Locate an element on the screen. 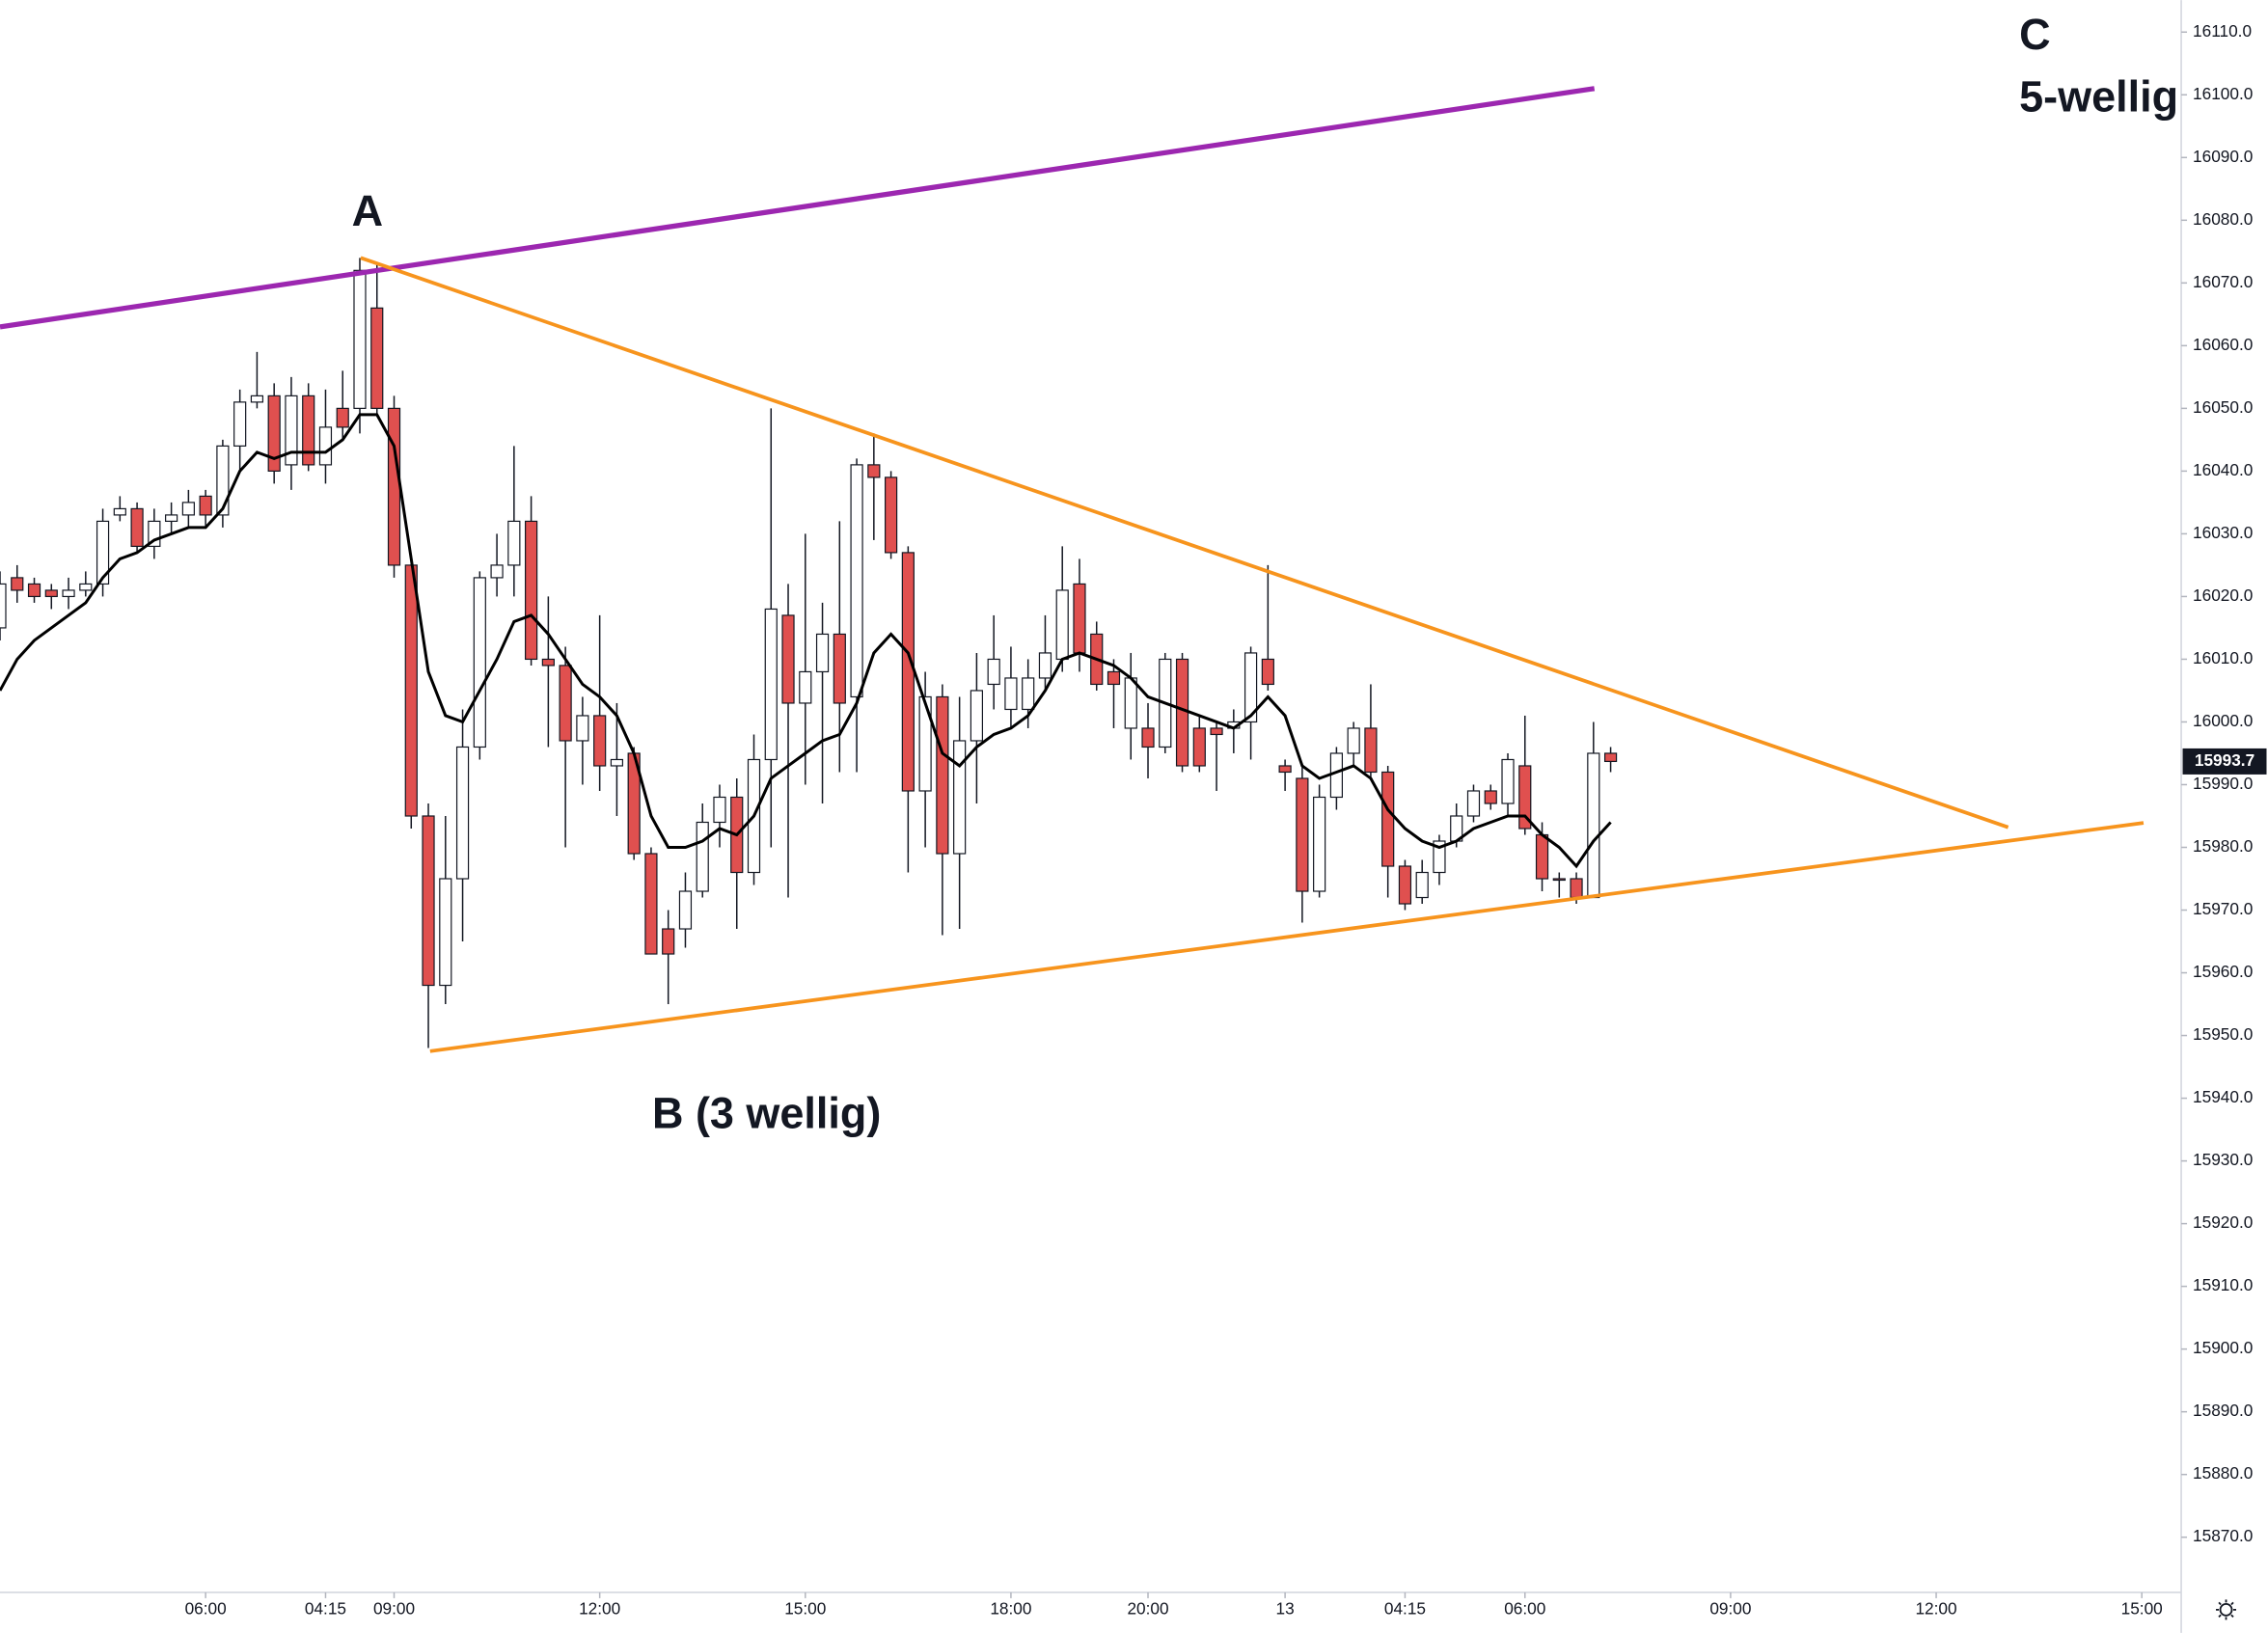 This screenshot has height=1633, width=2268. y-tick-label: 16100.0 is located at coordinates (2223, 93).